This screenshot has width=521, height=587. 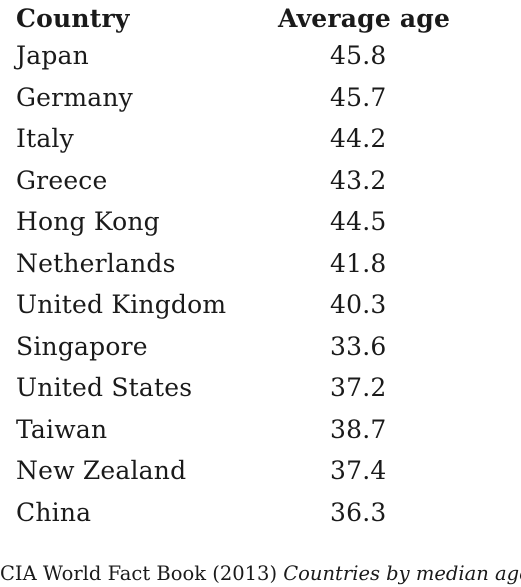 What do you see at coordinates (257, 305) in the screenshot?
I see `table-row: United Kingdom 40.3` at bounding box center [257, 305].